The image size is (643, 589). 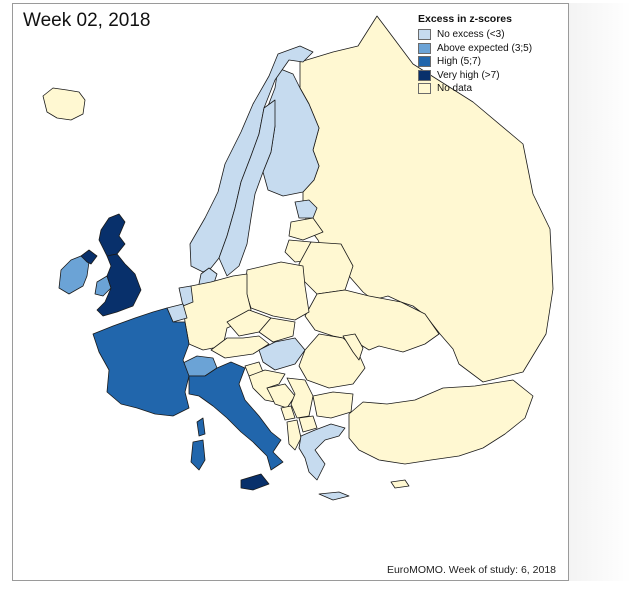 I want to click on region-iceland, so click(x=64, y=104).